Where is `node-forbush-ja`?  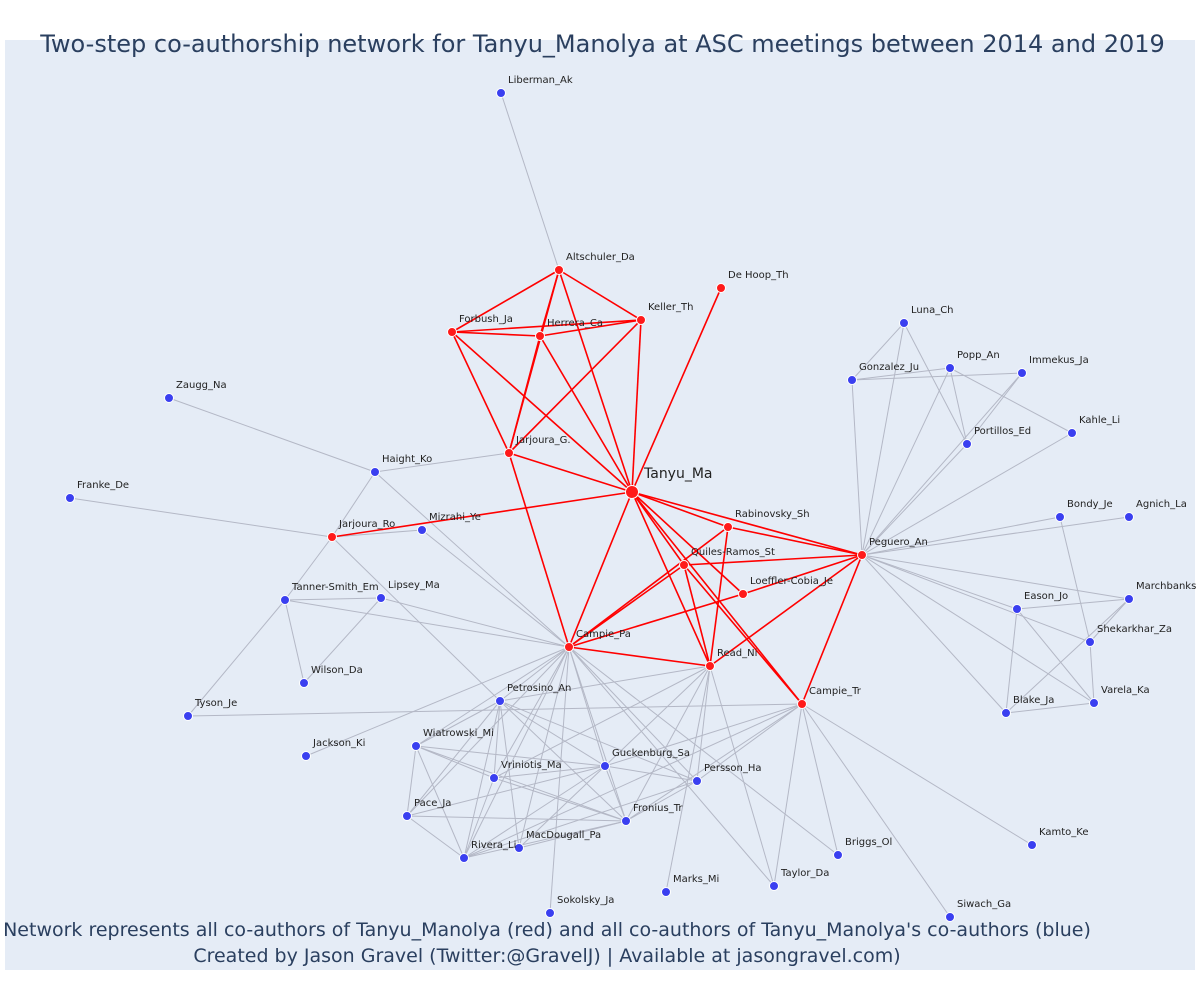
node-forbush-ja is located at coordinates (452, 332).